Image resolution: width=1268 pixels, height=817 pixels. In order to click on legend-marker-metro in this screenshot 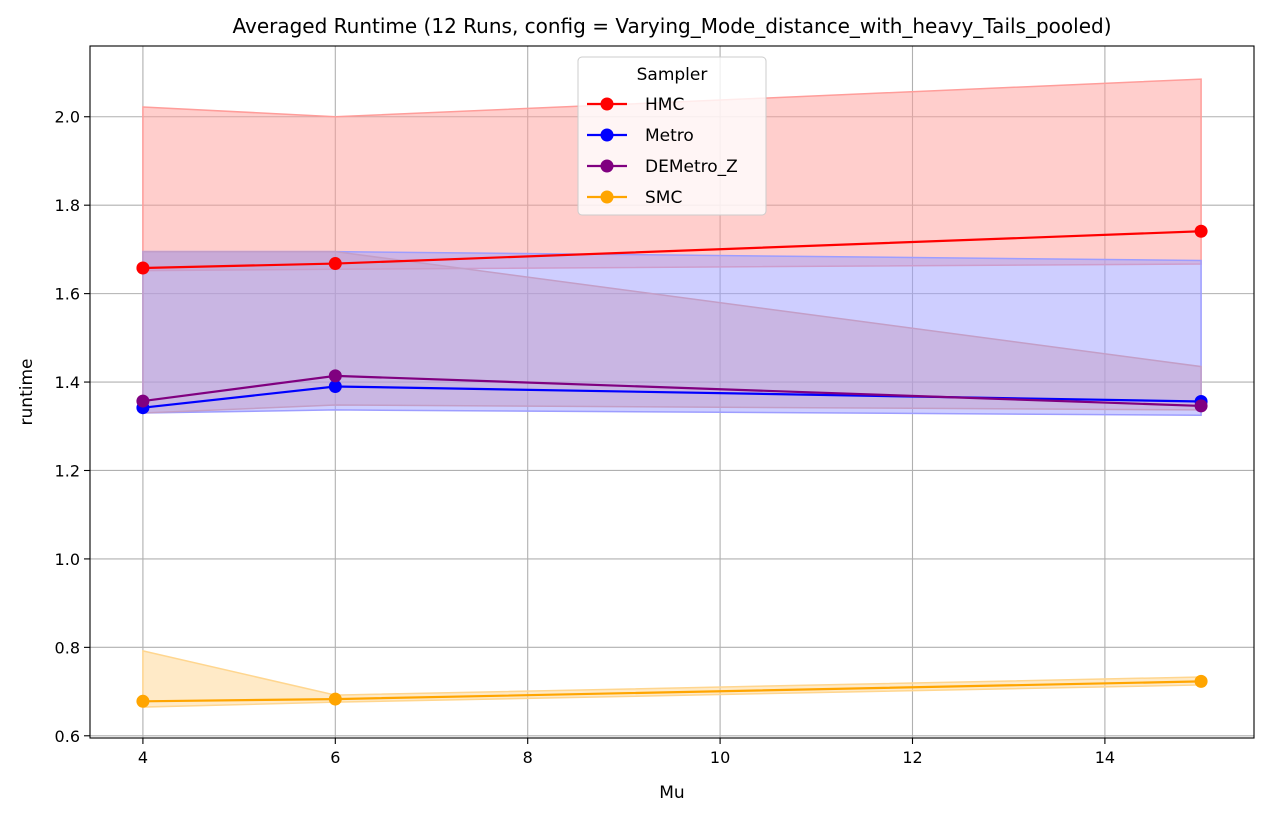, I will do `click(607, 135)`.